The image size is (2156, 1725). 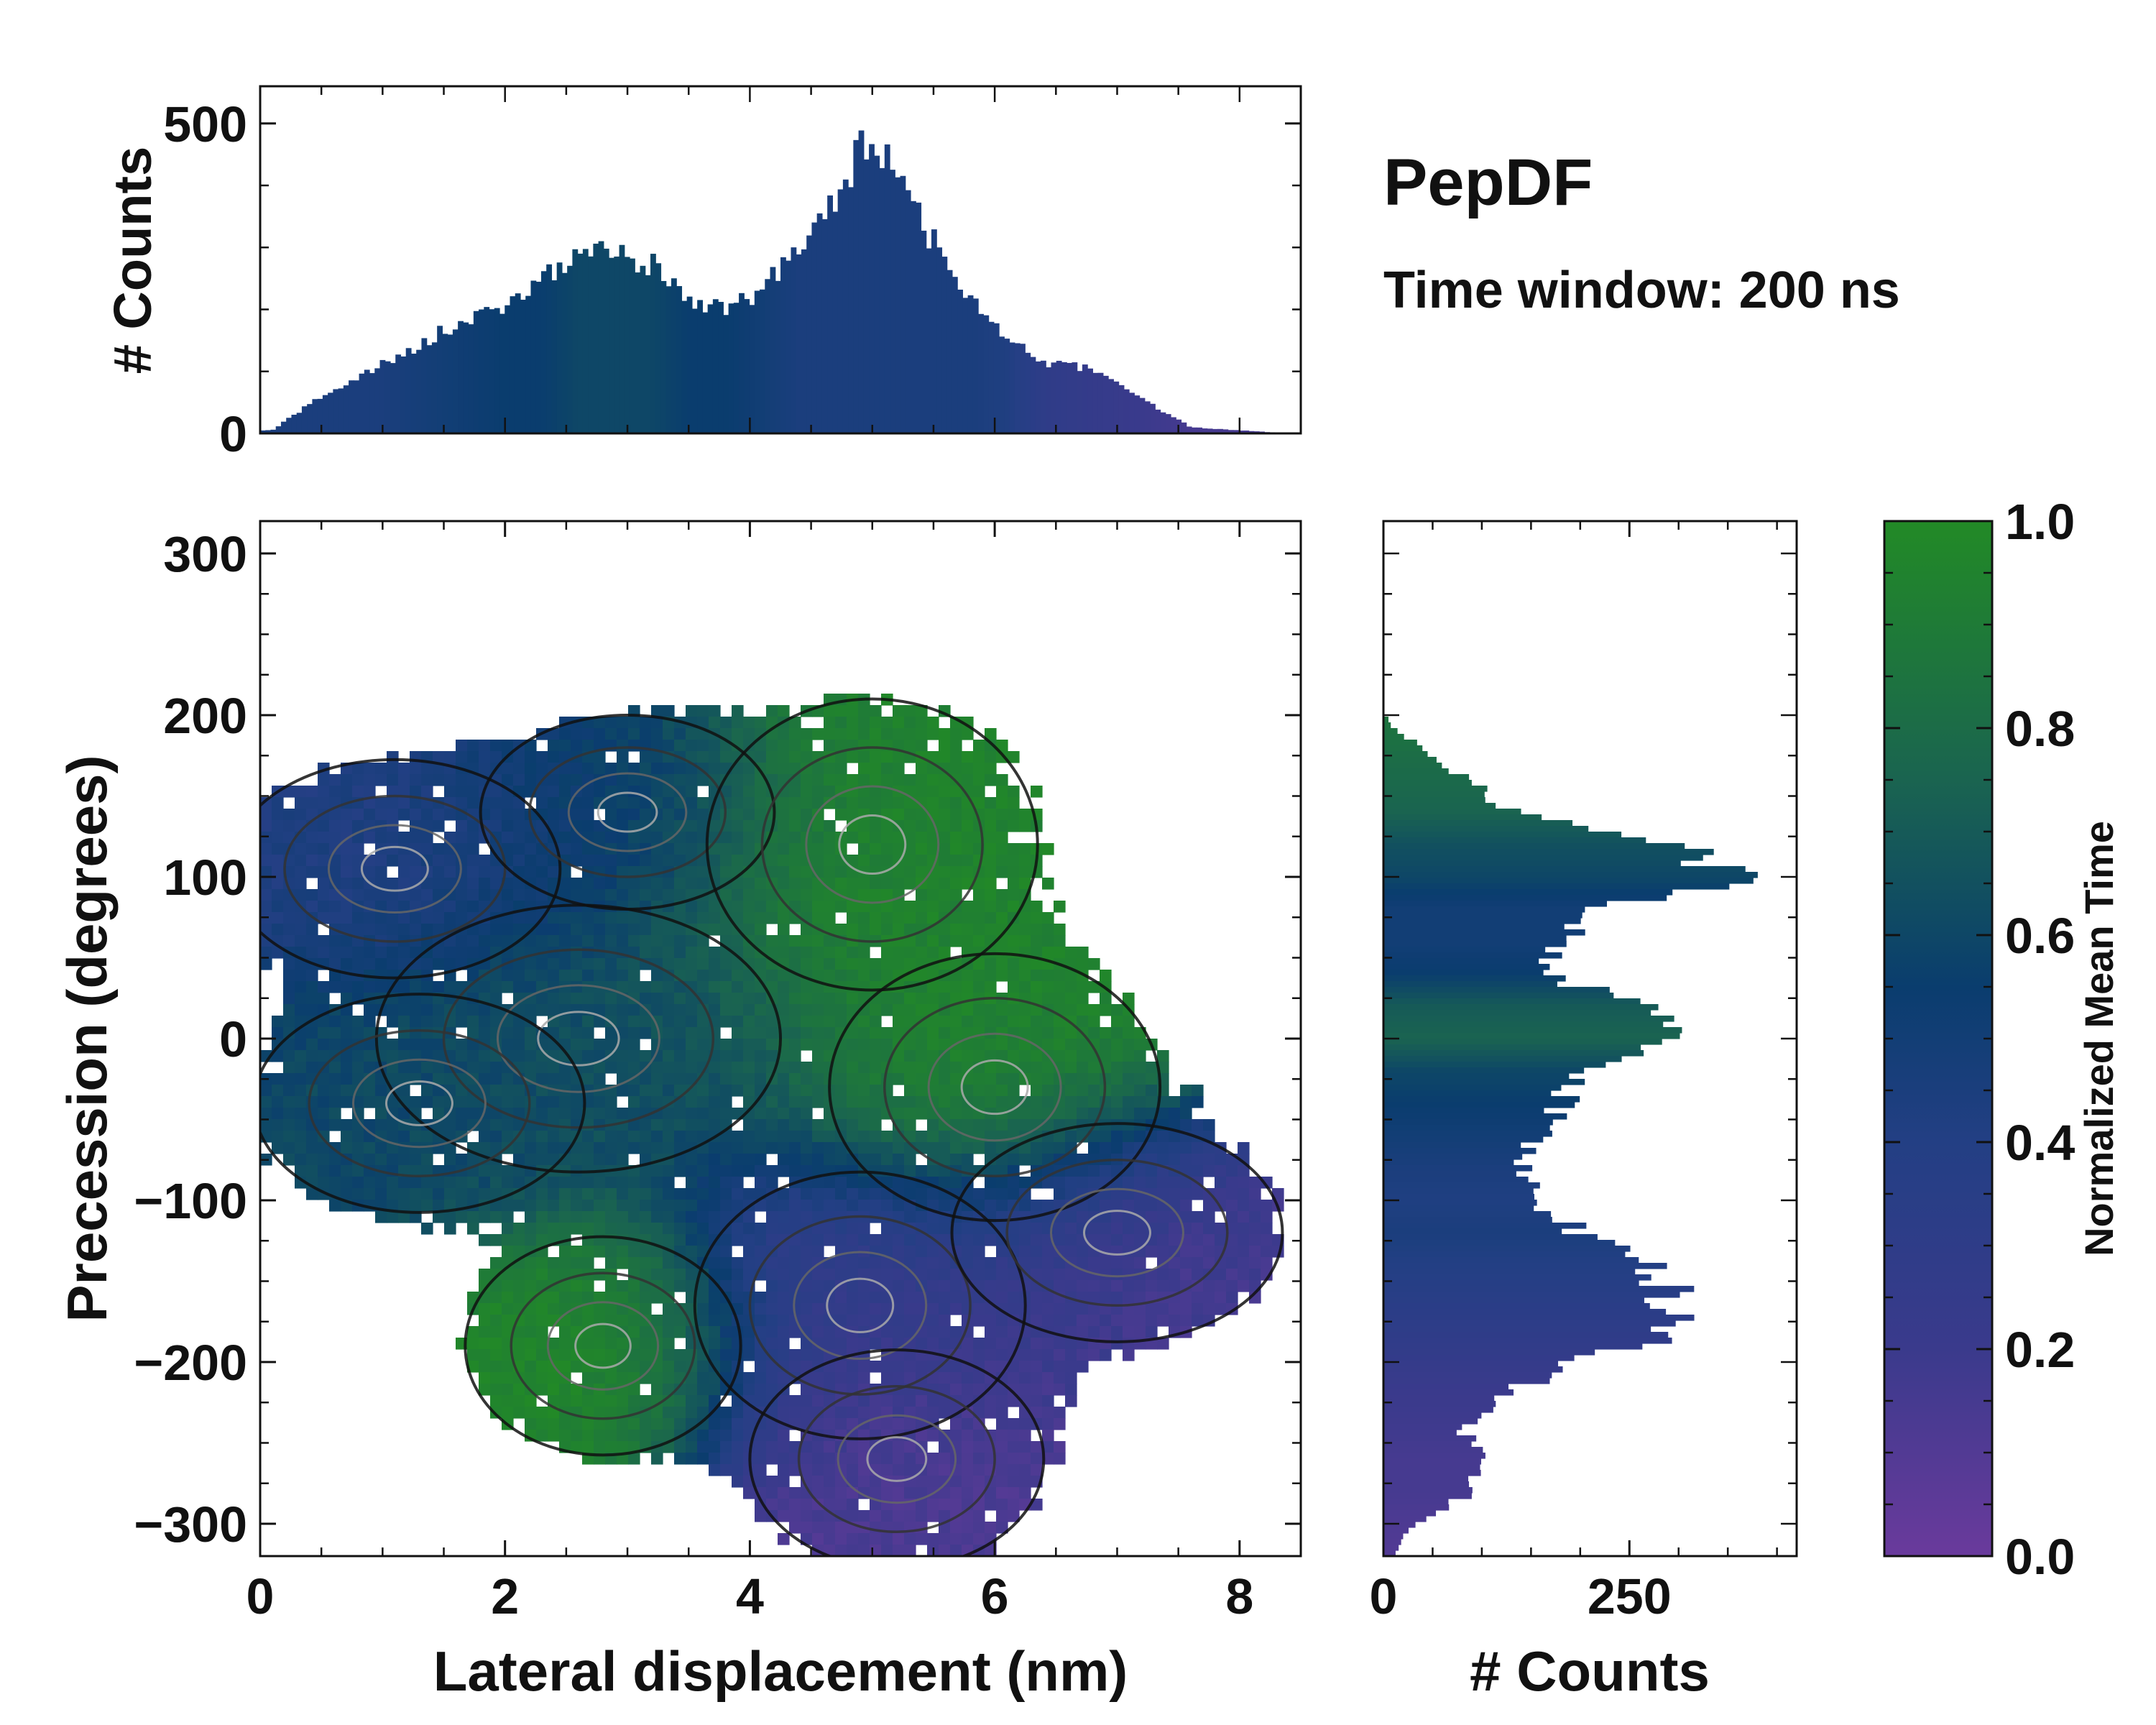 What do you see at coordinates (1140, 1056) in the screenshot?
I see `heatmap-cell-1951` at bounding box center [1140, 1056].